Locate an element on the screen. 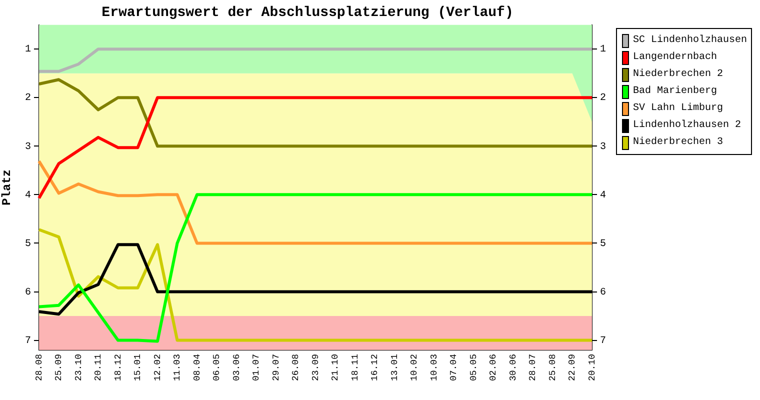 Image resolution: width=760 pixels, height=400 pixels. x-tick-label: 21.10 is located at coordinates (335, 368).